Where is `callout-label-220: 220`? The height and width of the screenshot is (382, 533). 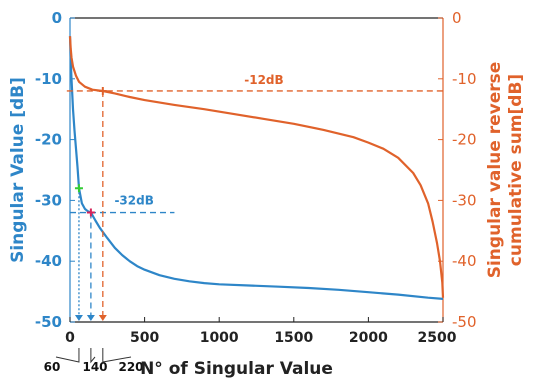
callout-label-220: 220 is located at coordinates (130, 367).